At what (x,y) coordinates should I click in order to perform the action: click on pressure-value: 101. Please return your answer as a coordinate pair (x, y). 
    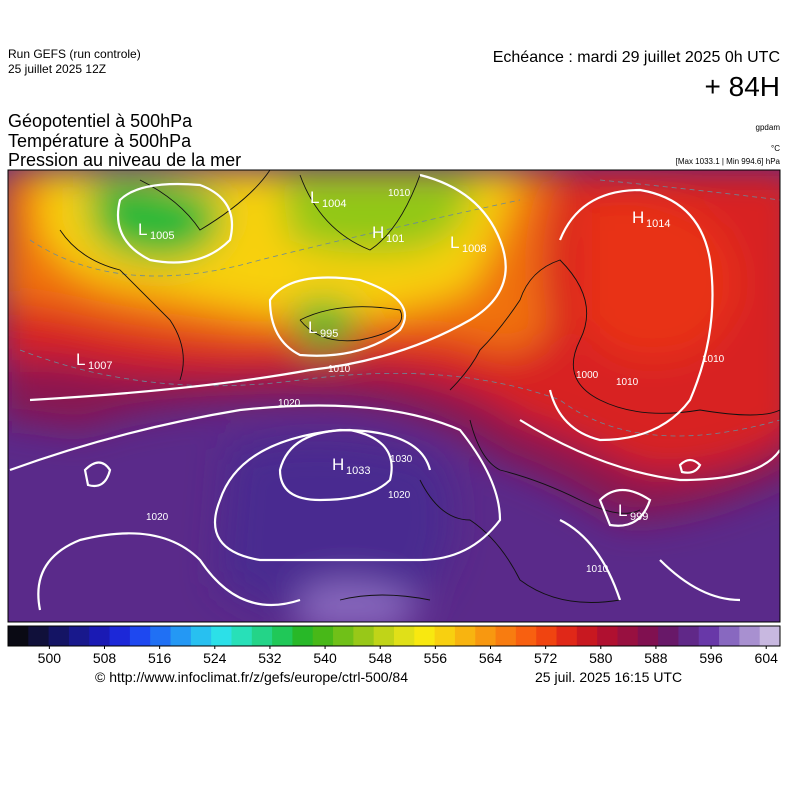
    Looking at the image, I should click on (395, 239).